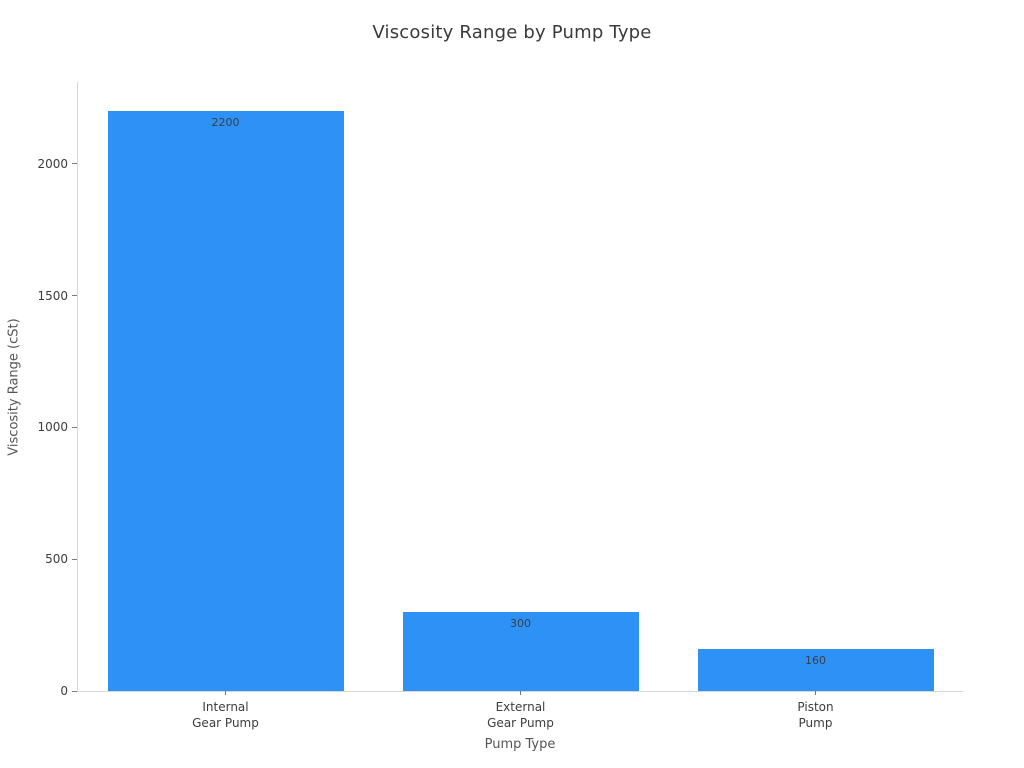 The height and width of the screenshot is (768, 1024). What do you see at coordinates (520, 707) in the screenshot?
I see `x-tick-label-line: External` at bounding box center [520, 707].